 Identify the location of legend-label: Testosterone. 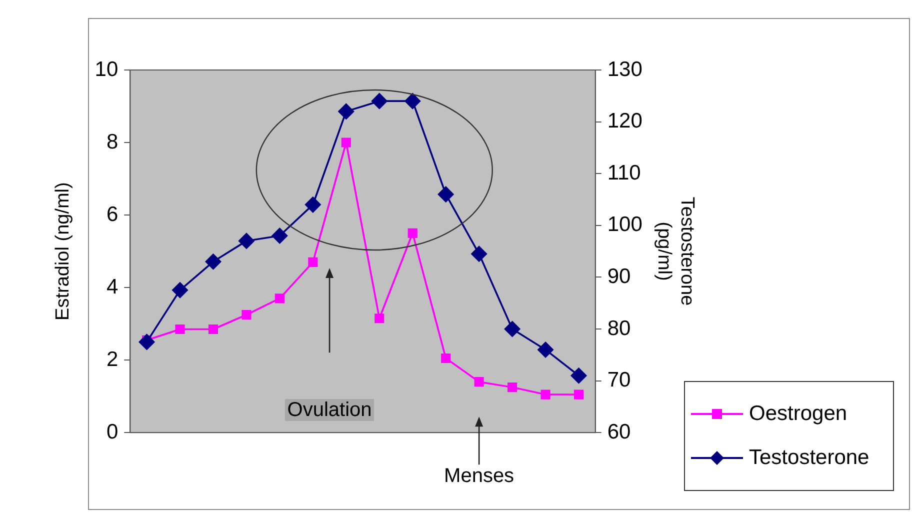
(809, 458).